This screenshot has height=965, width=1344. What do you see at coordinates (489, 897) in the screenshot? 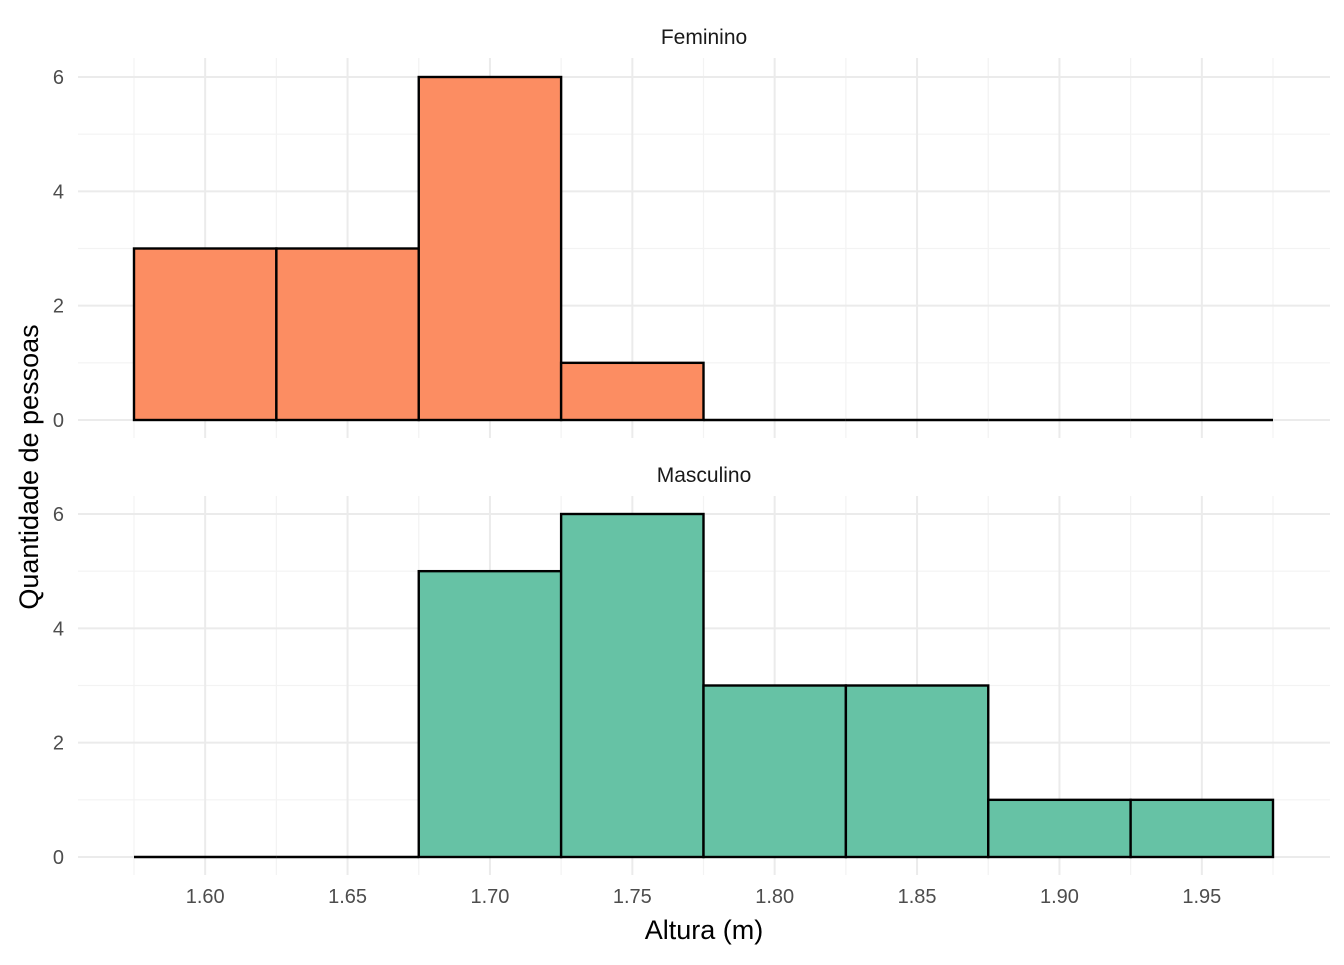
I see `x-tick-label: 1.70` at bounding box center [489, 897].